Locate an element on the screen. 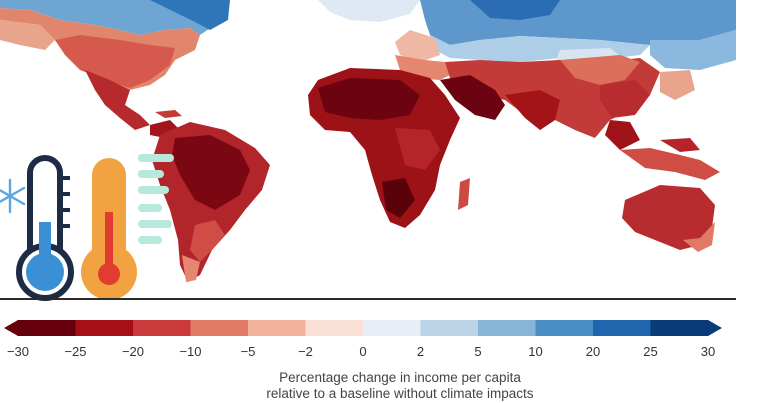  scale-tick-label: −20 is located at coordinates (133, 351).